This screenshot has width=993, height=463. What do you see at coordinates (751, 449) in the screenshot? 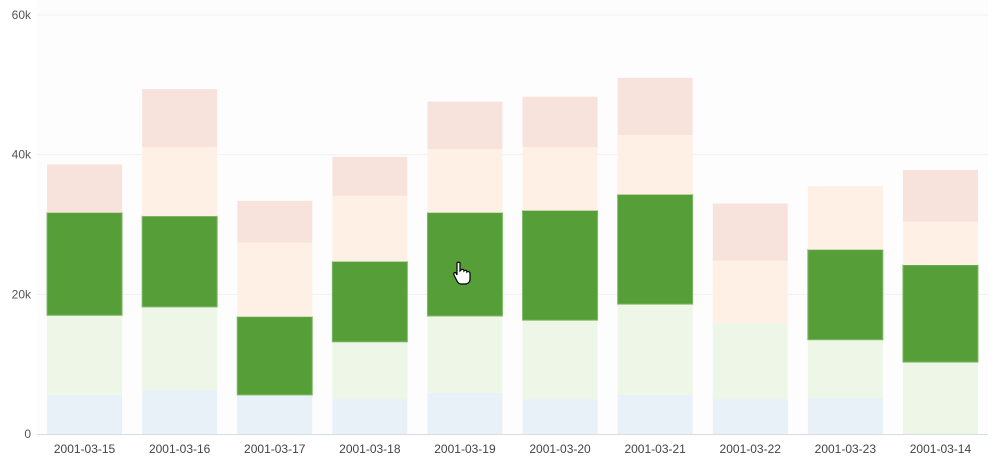
I see `x-tick-label: 2001-03-22` at bounding box center [751, 449].